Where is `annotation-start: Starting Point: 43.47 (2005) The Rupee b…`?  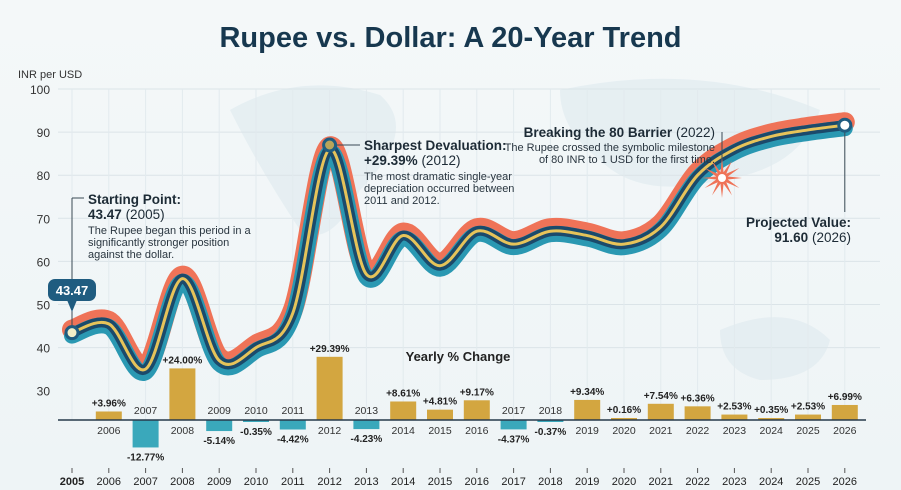
annotation-start: Starting Point: 43.47 (2005) The Rupee b… is located at coordinates (169, 226).